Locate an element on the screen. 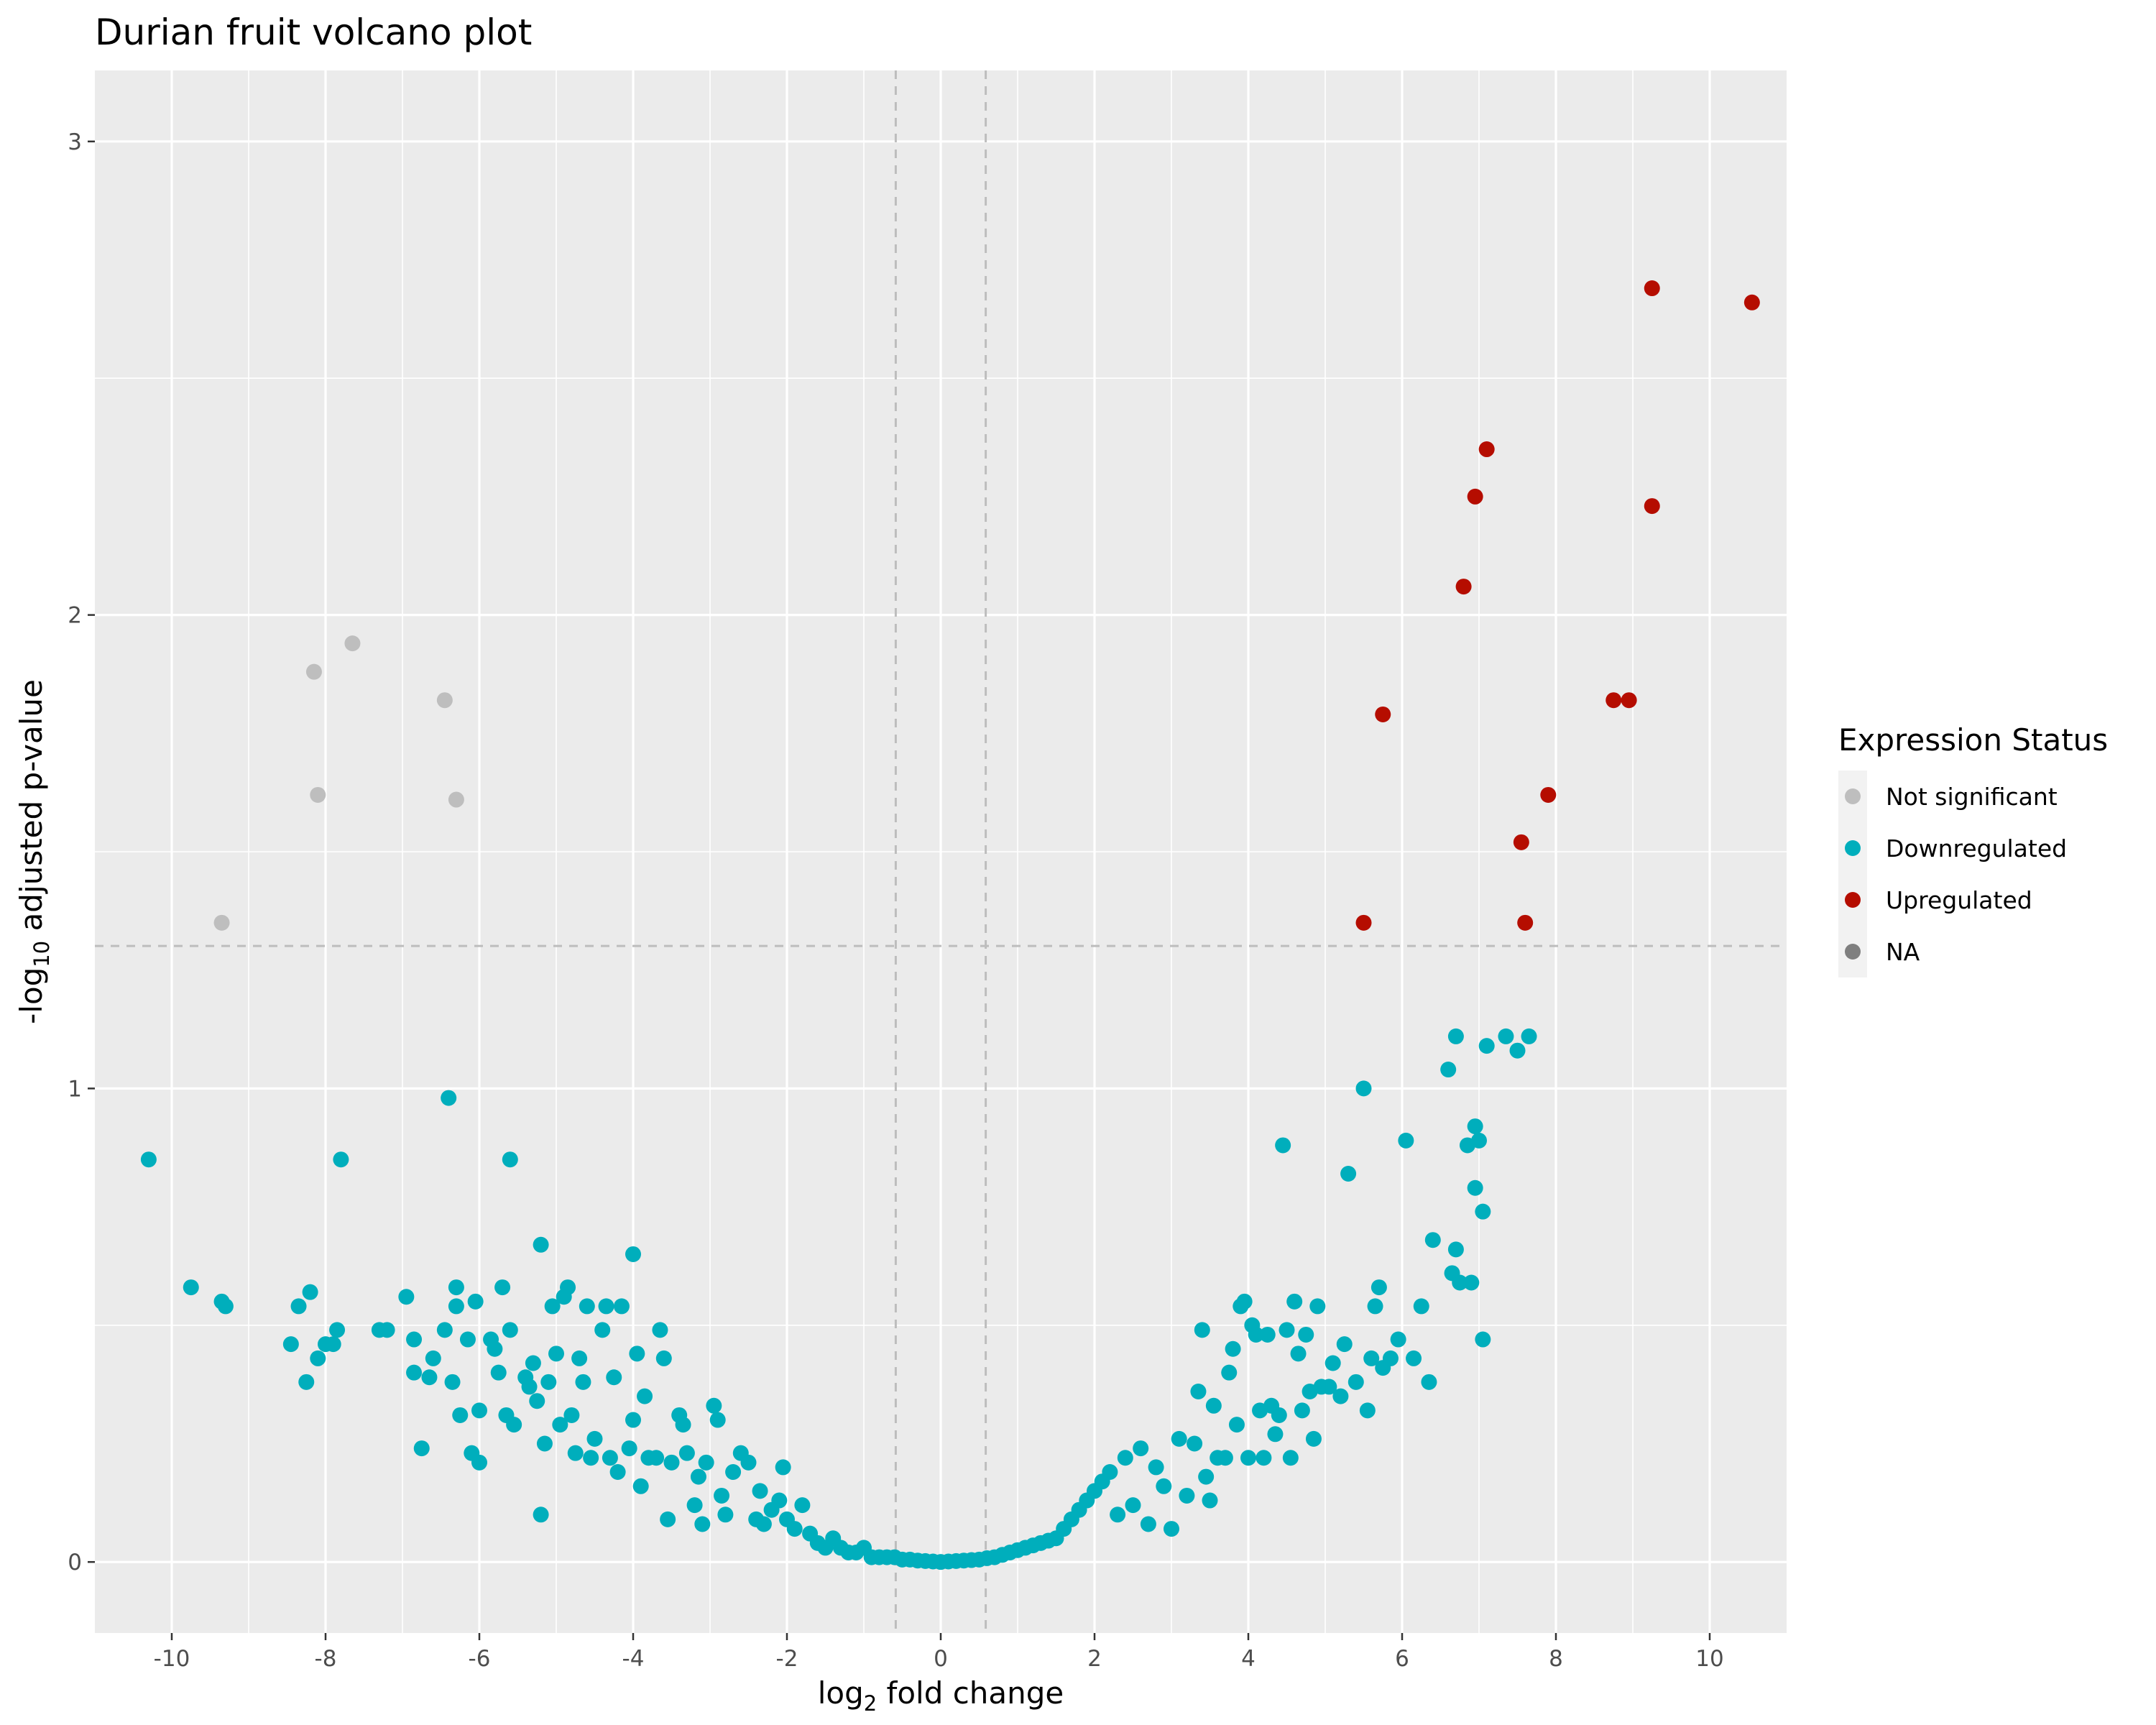 This screenshot has width=2156, height=1725. y-tick-label: 1 is located at coordinates (75, 1089).